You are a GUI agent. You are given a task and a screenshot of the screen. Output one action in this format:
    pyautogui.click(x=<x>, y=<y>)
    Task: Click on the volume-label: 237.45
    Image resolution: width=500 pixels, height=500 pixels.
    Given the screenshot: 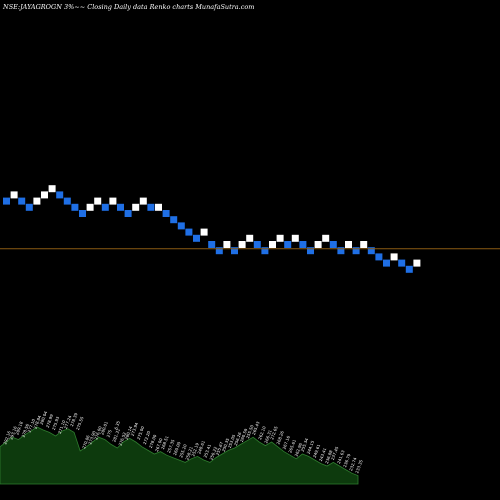 What is the action you would take?
    pyautogui.click(x=335, y=452)
    